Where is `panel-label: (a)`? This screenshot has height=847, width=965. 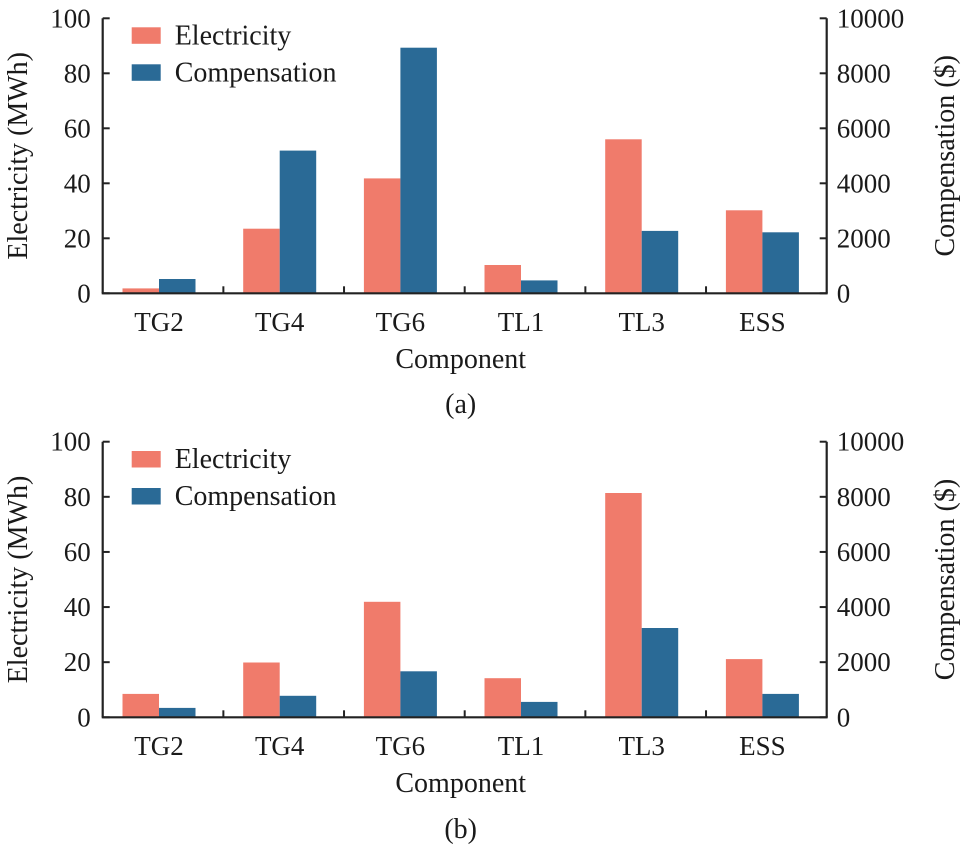
panel-label: (a) is located at coordinates (460, 404).